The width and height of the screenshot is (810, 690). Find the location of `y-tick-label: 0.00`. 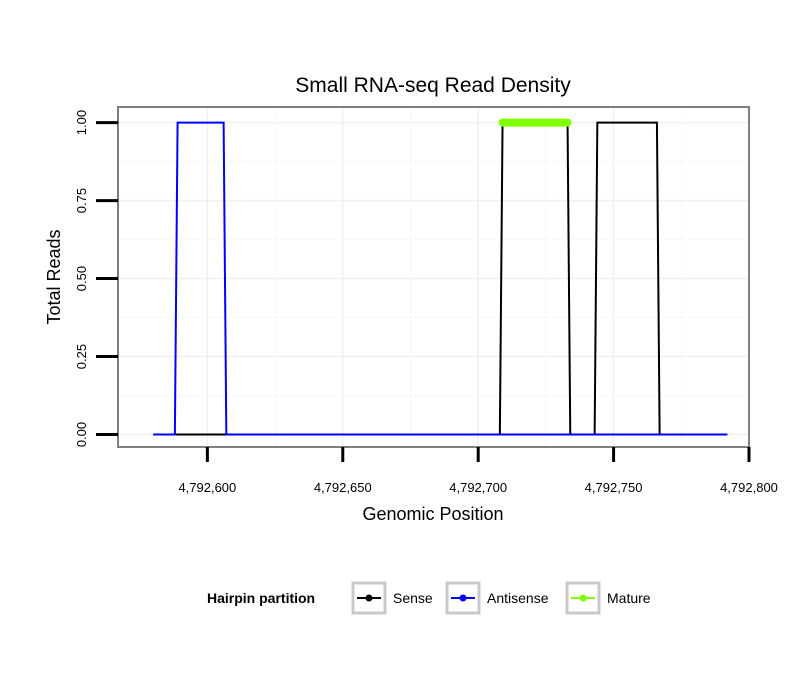

y-tick-label: 0.00 is located at coordinates (81, 434).